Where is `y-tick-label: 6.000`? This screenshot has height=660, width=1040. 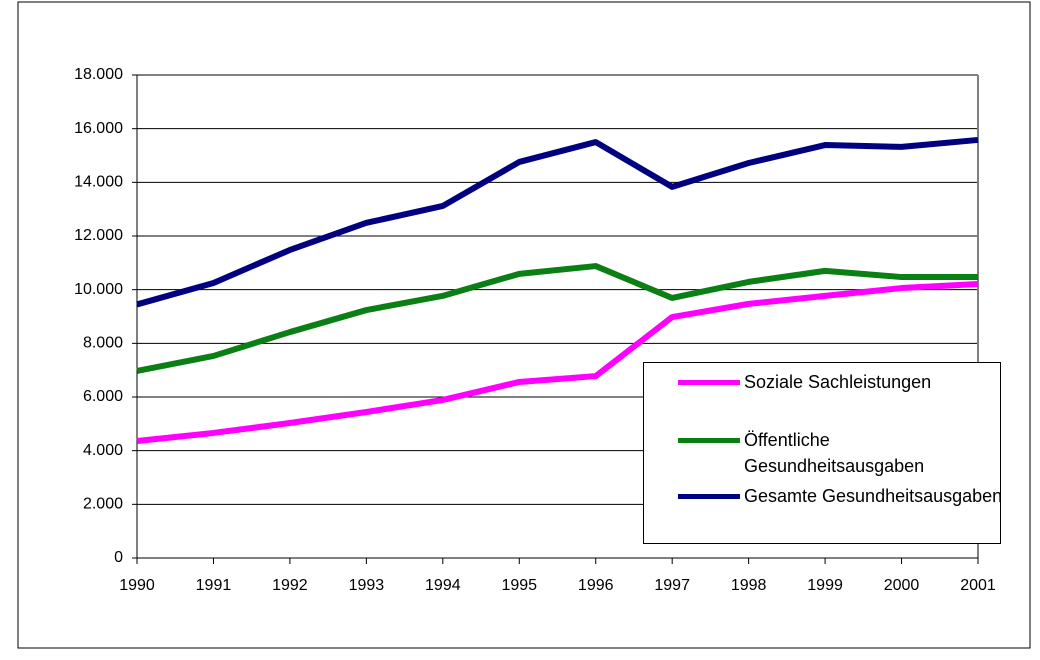
y-tick-label: 6.000 is located at coordinates (103, 396).